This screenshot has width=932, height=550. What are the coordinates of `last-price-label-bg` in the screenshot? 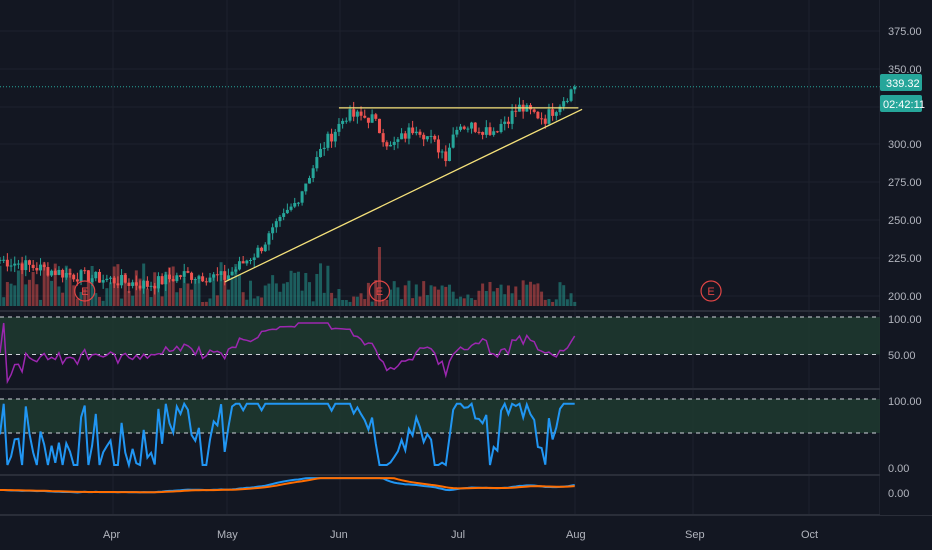 It's located at (901, 82).